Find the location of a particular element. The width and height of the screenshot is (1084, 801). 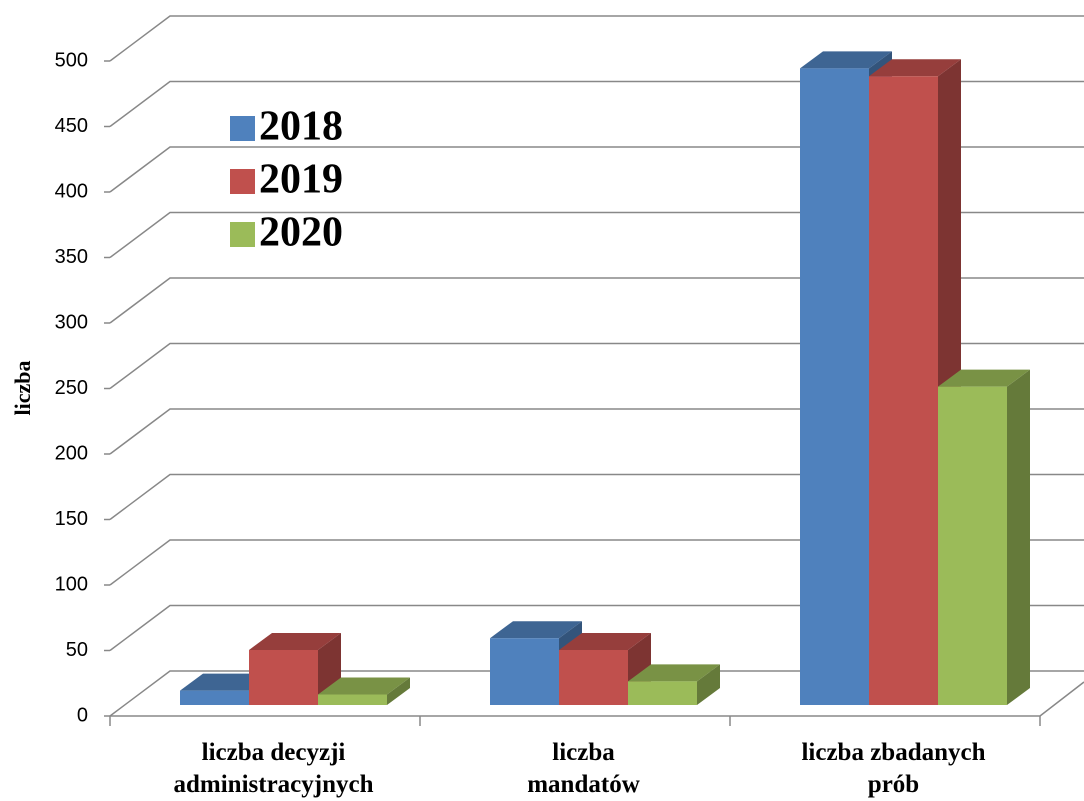

x-tick-label: prób is located at coordinates (893, 784).